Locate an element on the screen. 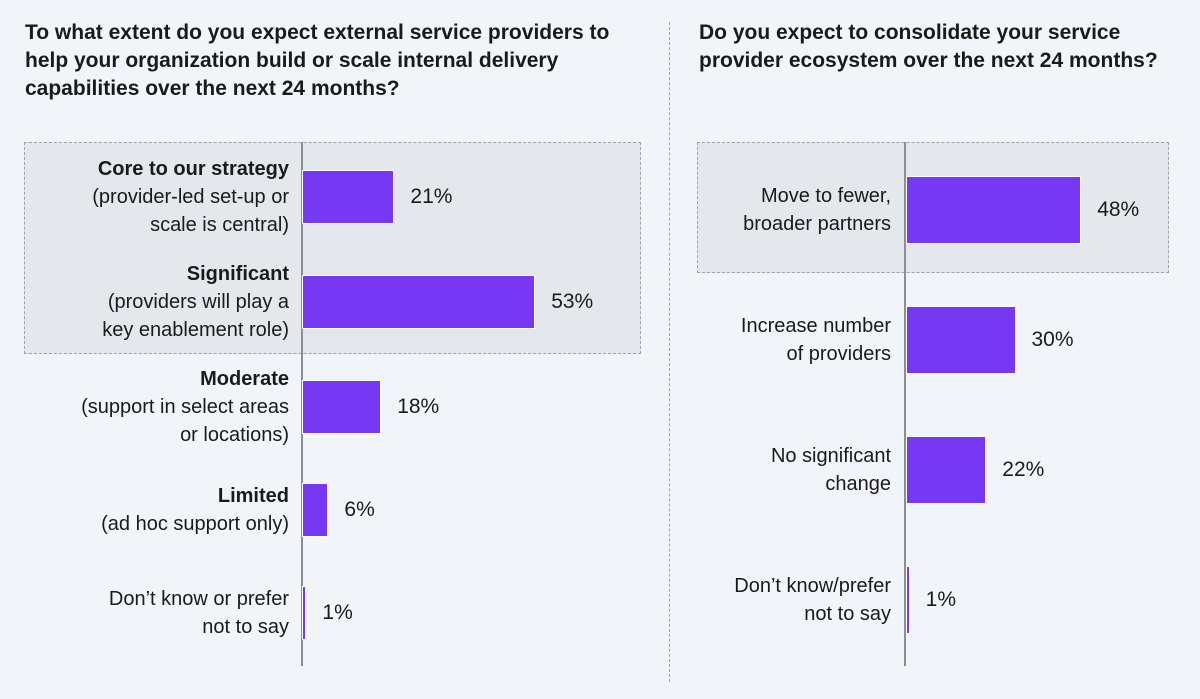 This screenshot has height=699, width=1200. bar-value-label: 22% is located at coordinates (1023, 469).